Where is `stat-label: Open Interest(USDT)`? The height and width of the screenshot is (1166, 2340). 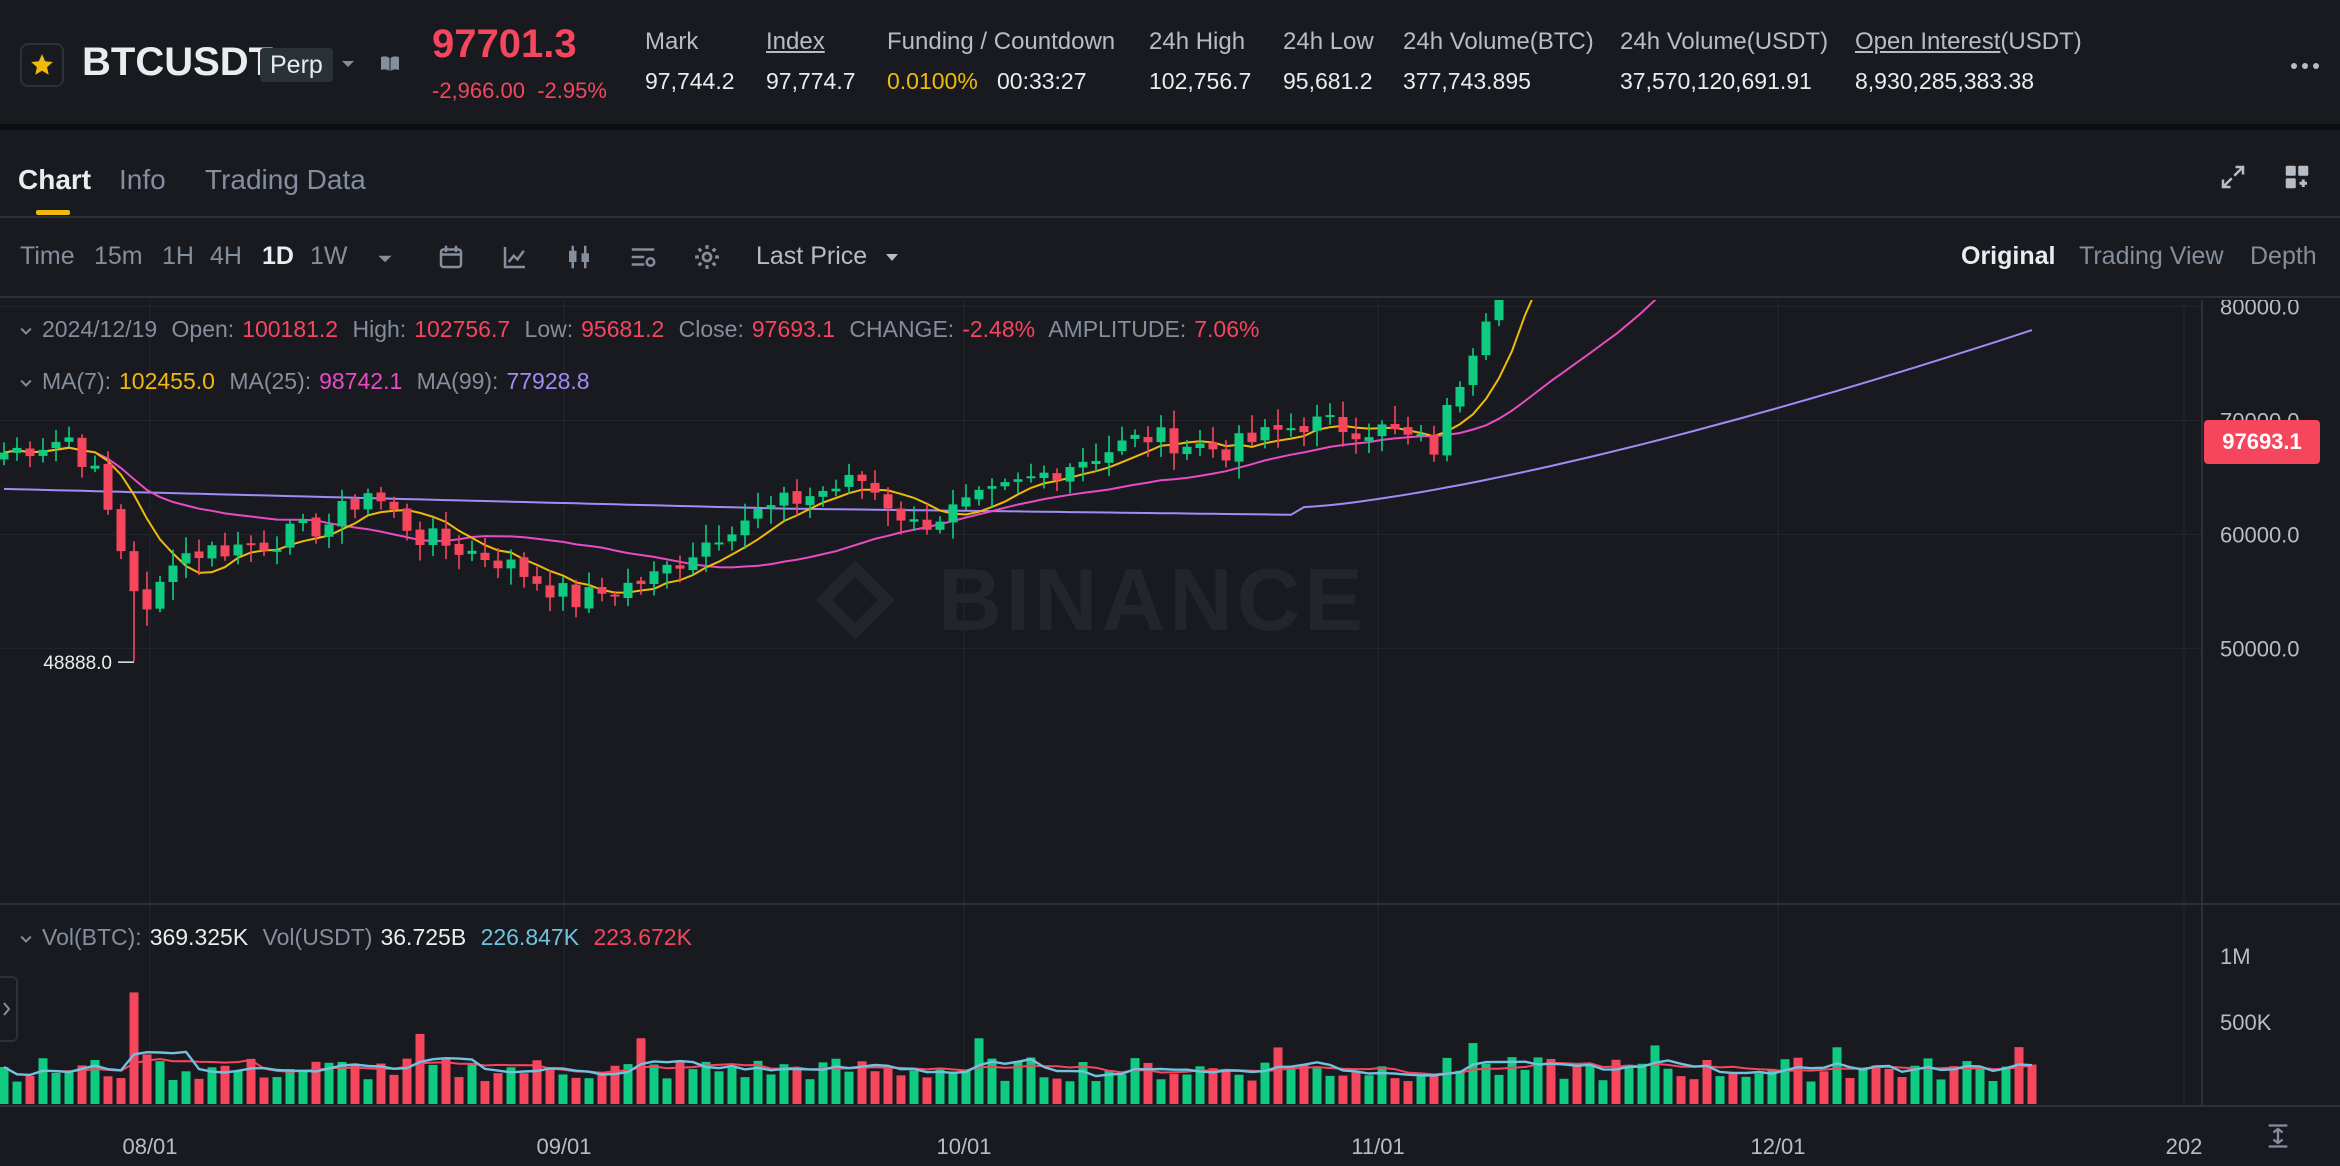 stat-label: Open Interest(USDT) is located at coordinates (1968, 42).